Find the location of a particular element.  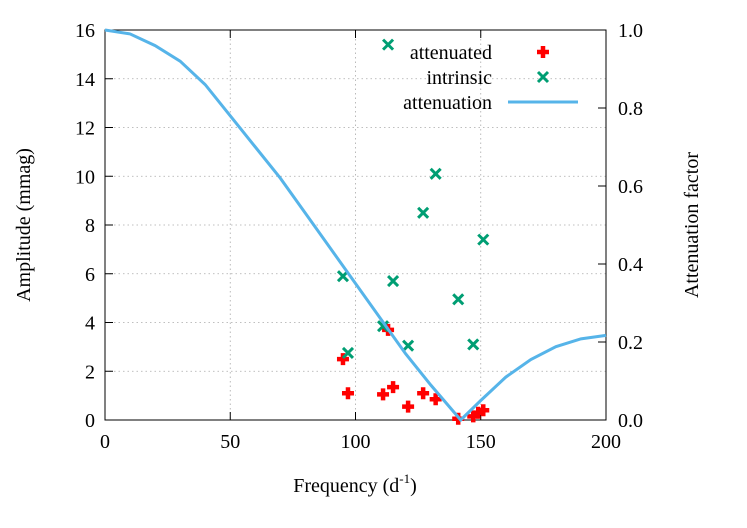

y-tick-label: 0 is located at coordinates (90, 421).